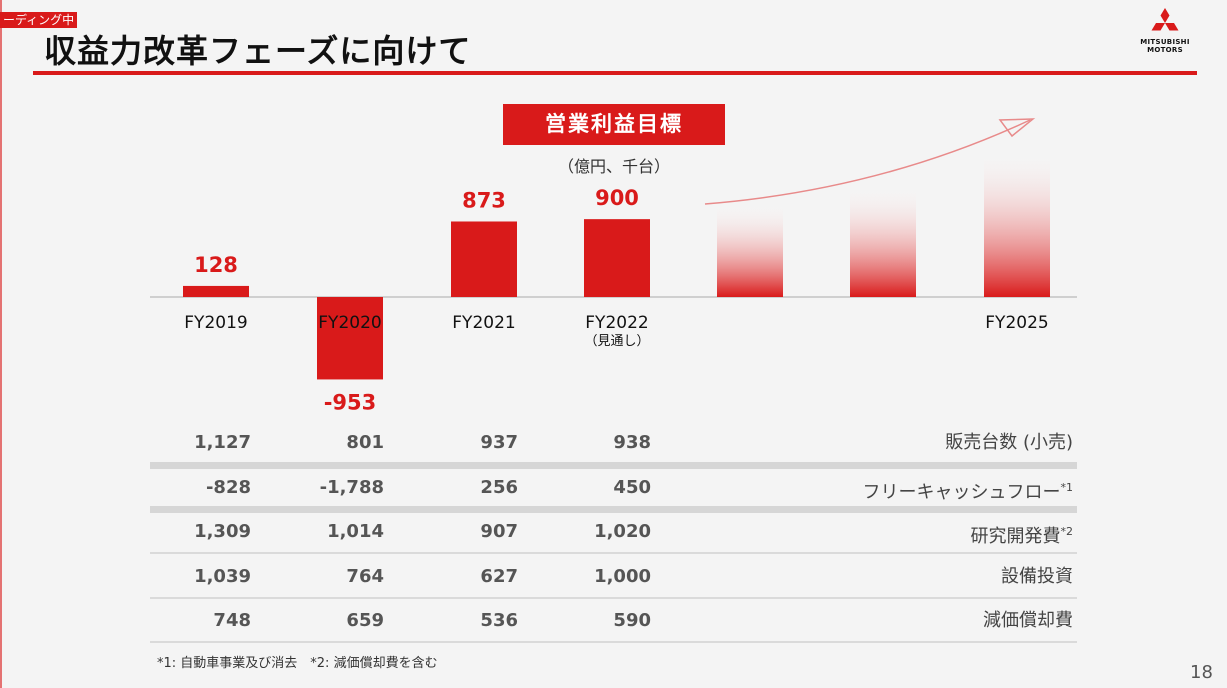 Image resolution: width=1227 pixels, height=688 pixels. I want to click on table-cell: 659, so click(365, 620).